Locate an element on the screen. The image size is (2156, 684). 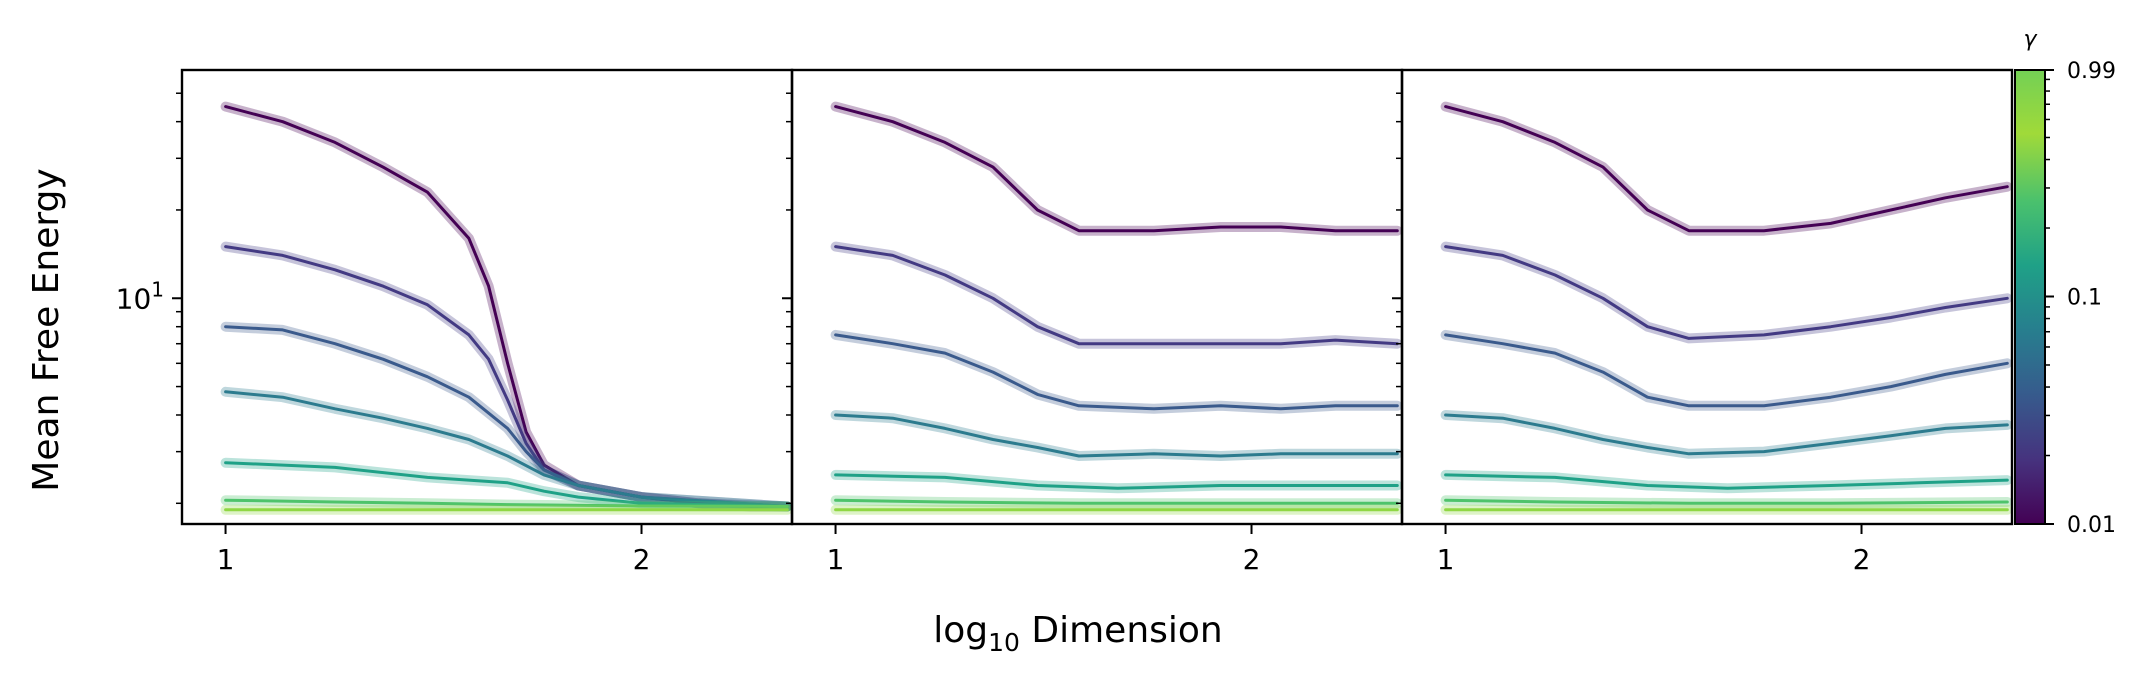
x-axis-label-log: log is located at coordinates (960, 630).